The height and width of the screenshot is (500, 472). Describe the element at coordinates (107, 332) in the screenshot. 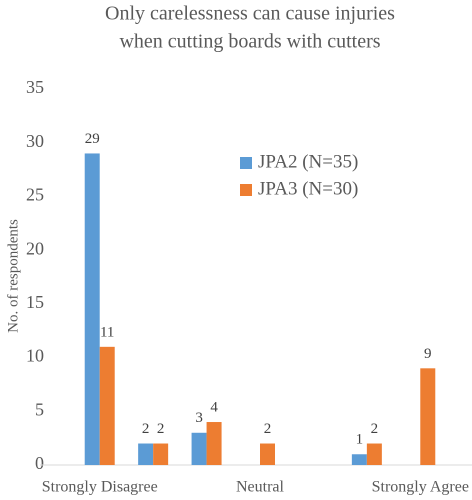

I see `data-label: 11` at that location.